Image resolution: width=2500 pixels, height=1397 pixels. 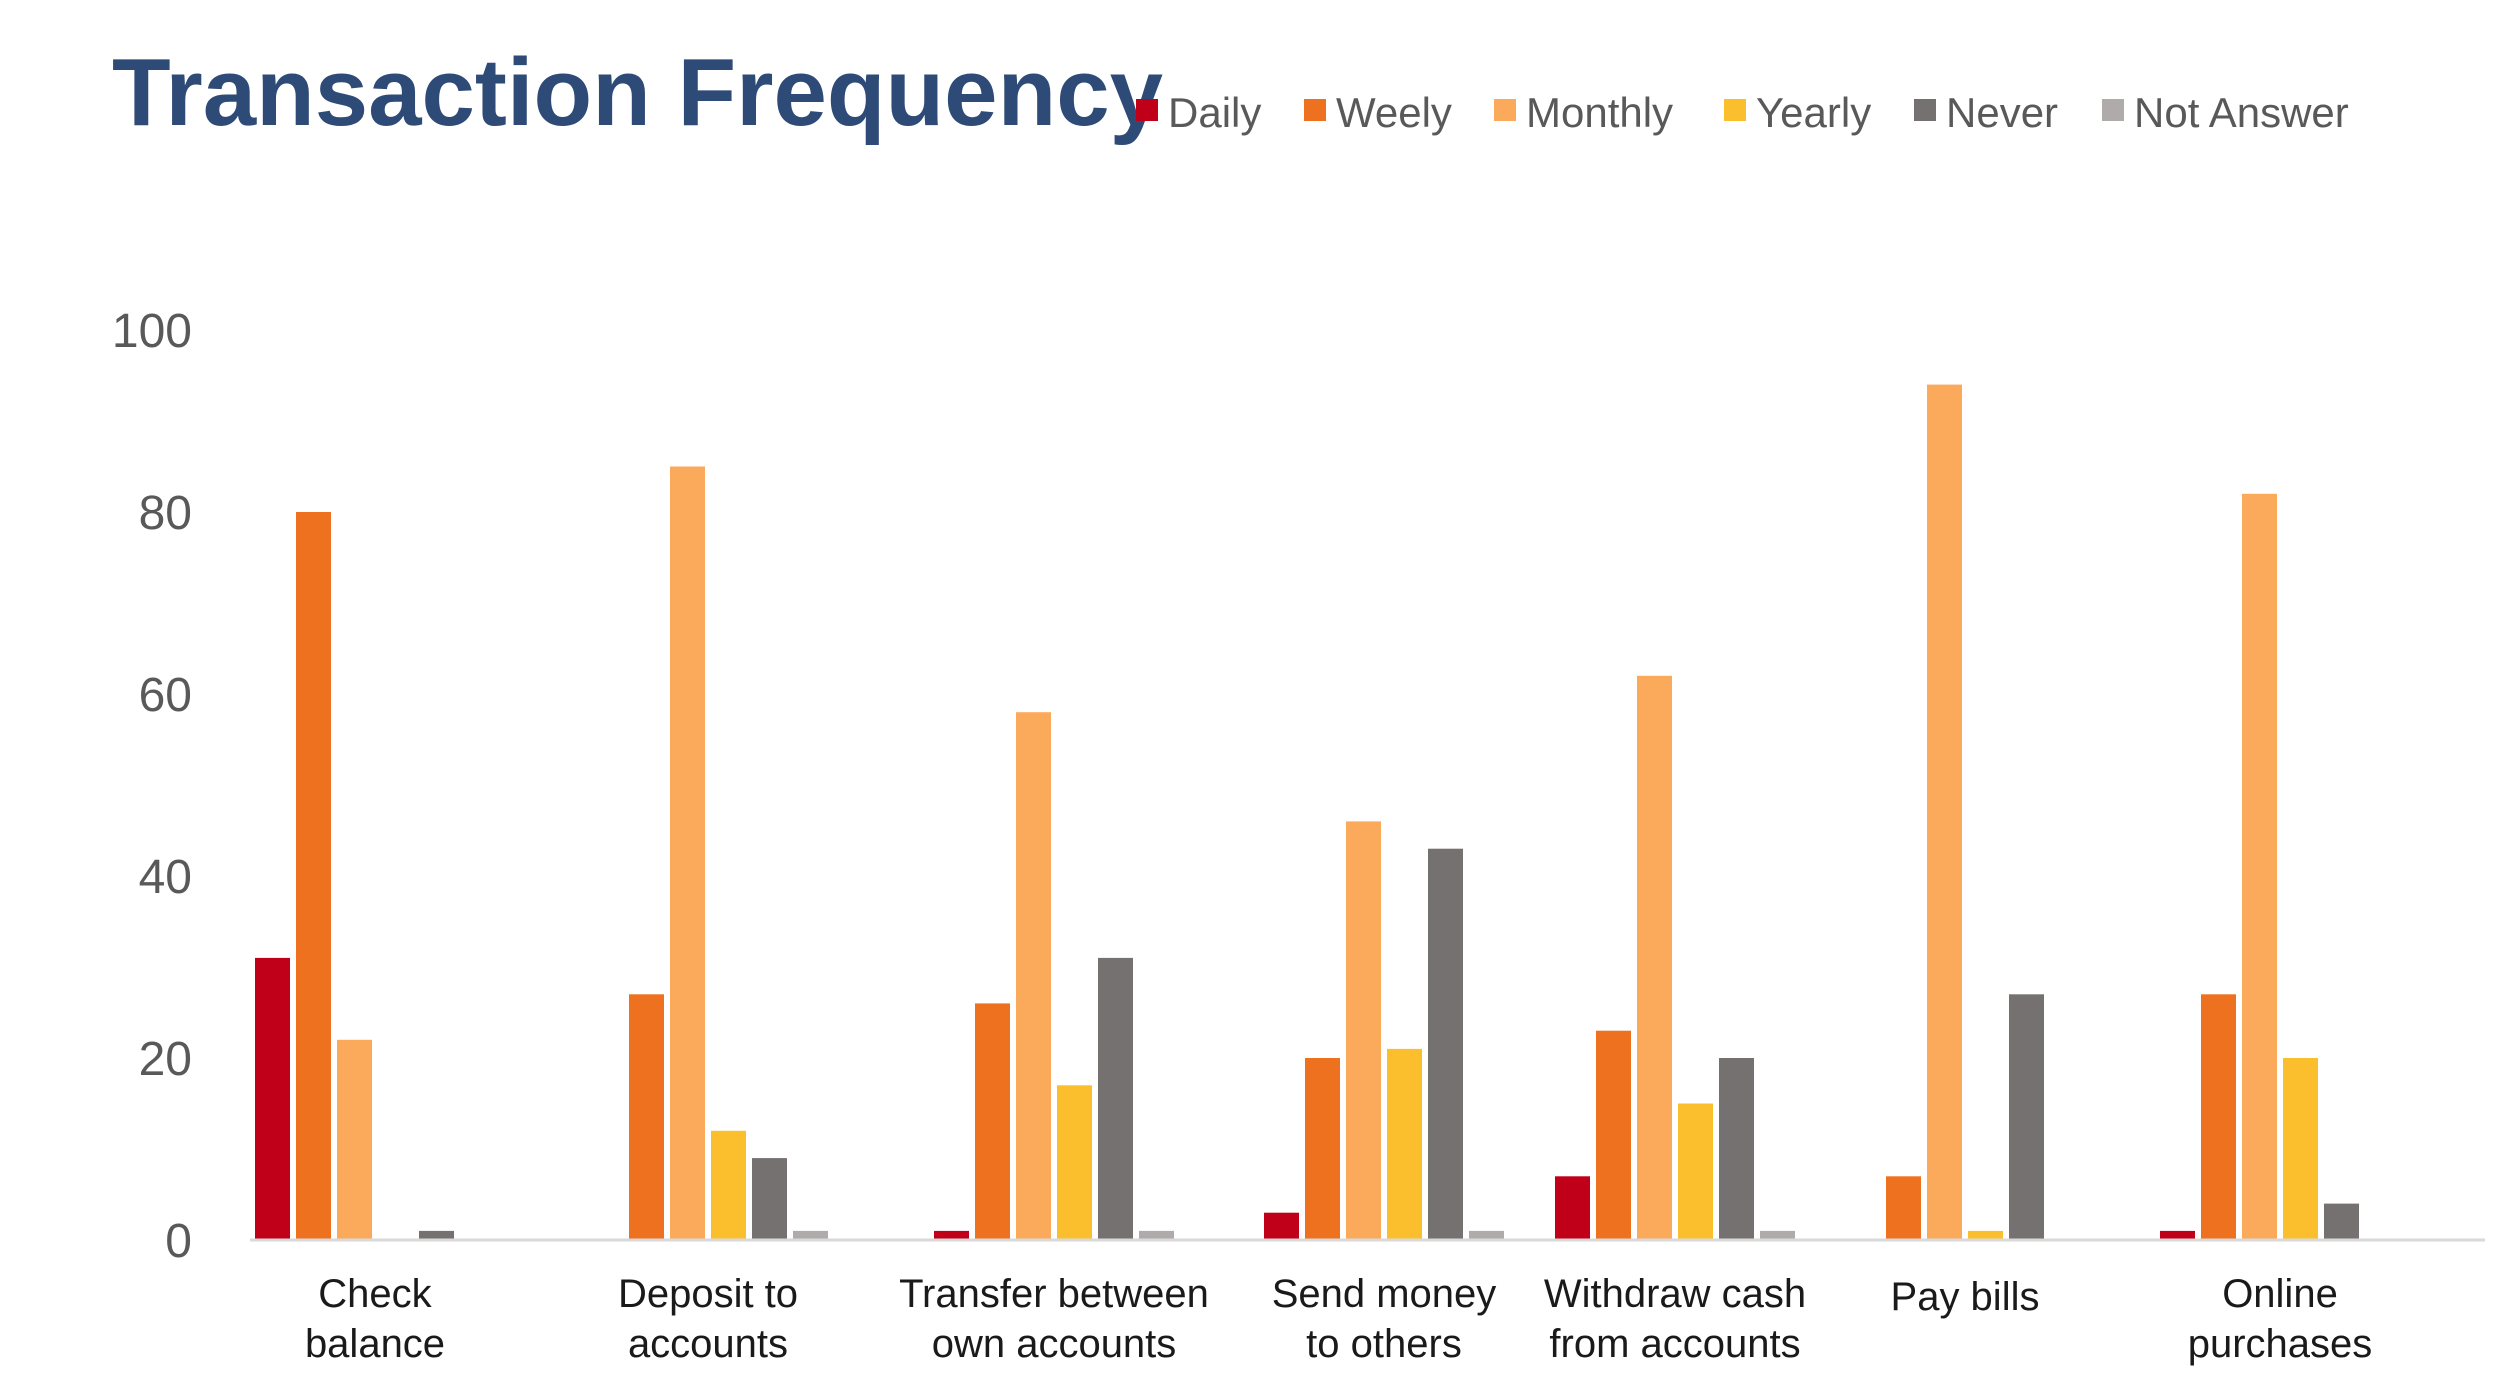 What do you see at coordinates (1384, 1294) in the screenshot?
I see `x-tick-label: Send money` at bounding box center [1384, 1294].